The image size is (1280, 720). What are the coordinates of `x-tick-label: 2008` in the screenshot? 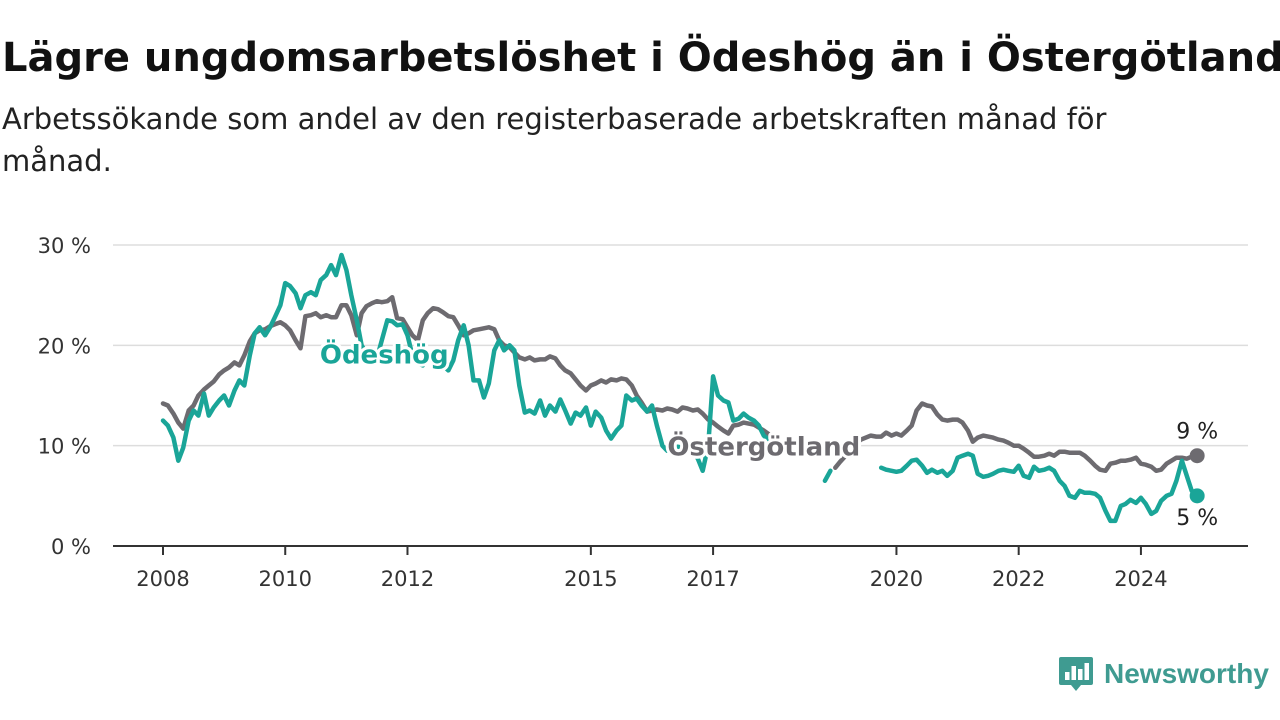 It's located at (162, 579).